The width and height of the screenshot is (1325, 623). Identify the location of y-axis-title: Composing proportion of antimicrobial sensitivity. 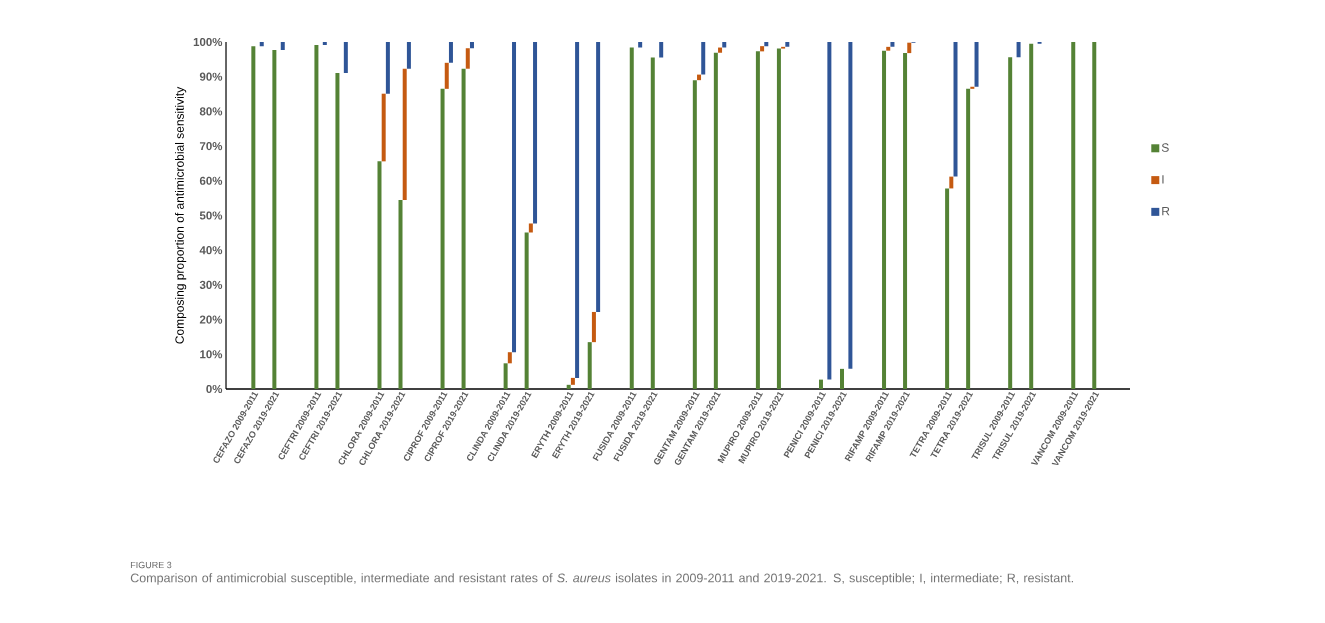
(181, 215).